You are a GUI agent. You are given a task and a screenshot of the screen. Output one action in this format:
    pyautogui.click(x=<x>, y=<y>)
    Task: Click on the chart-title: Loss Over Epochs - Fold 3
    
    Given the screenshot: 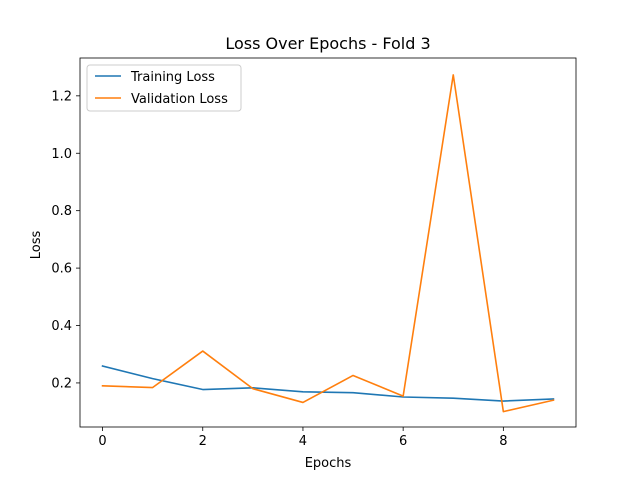 What is the action you would take?
    pyautogui.click(x=327, y=43)
    